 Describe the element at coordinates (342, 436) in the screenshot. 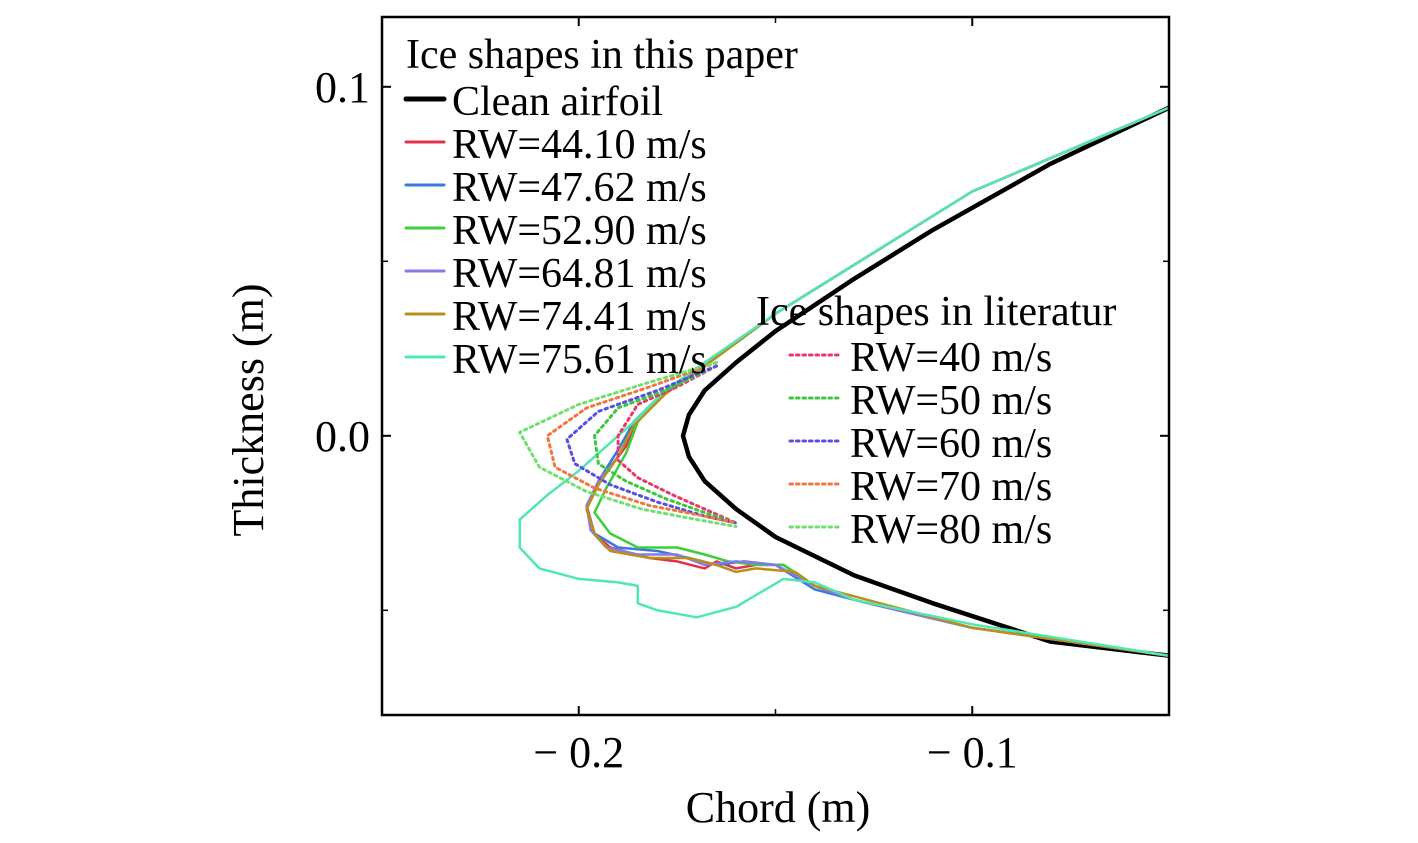

I see `y-tick-label: 0.0` at that location.